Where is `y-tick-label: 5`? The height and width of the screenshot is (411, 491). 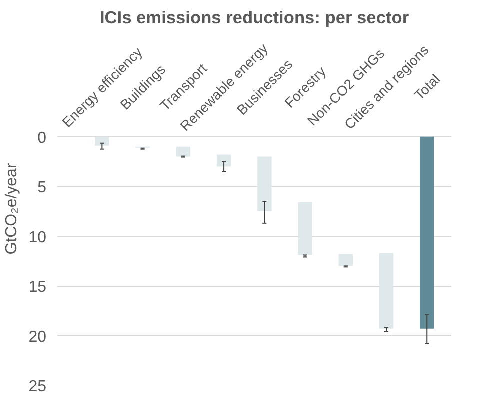 y-tick-label: 5 is located at coordinates (42, 188).